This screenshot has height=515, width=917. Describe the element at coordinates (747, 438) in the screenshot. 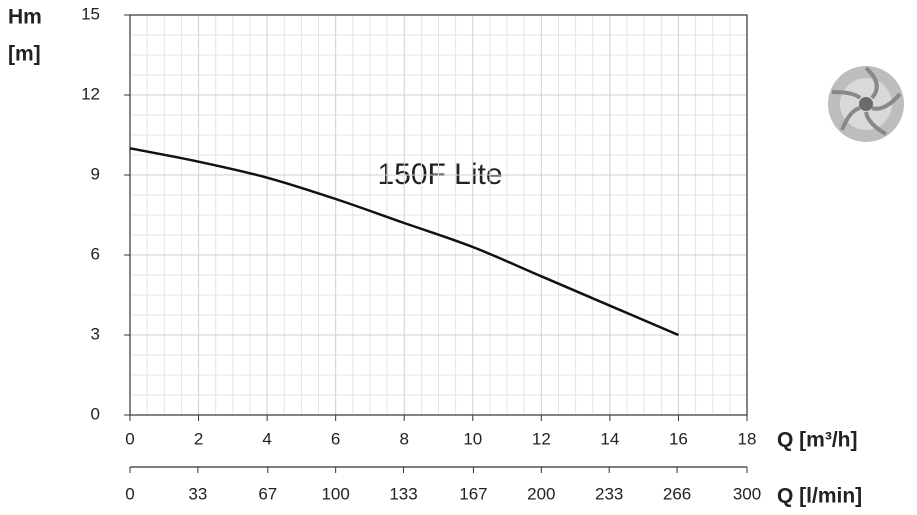

I see `x-tick-label: 18` at that location.